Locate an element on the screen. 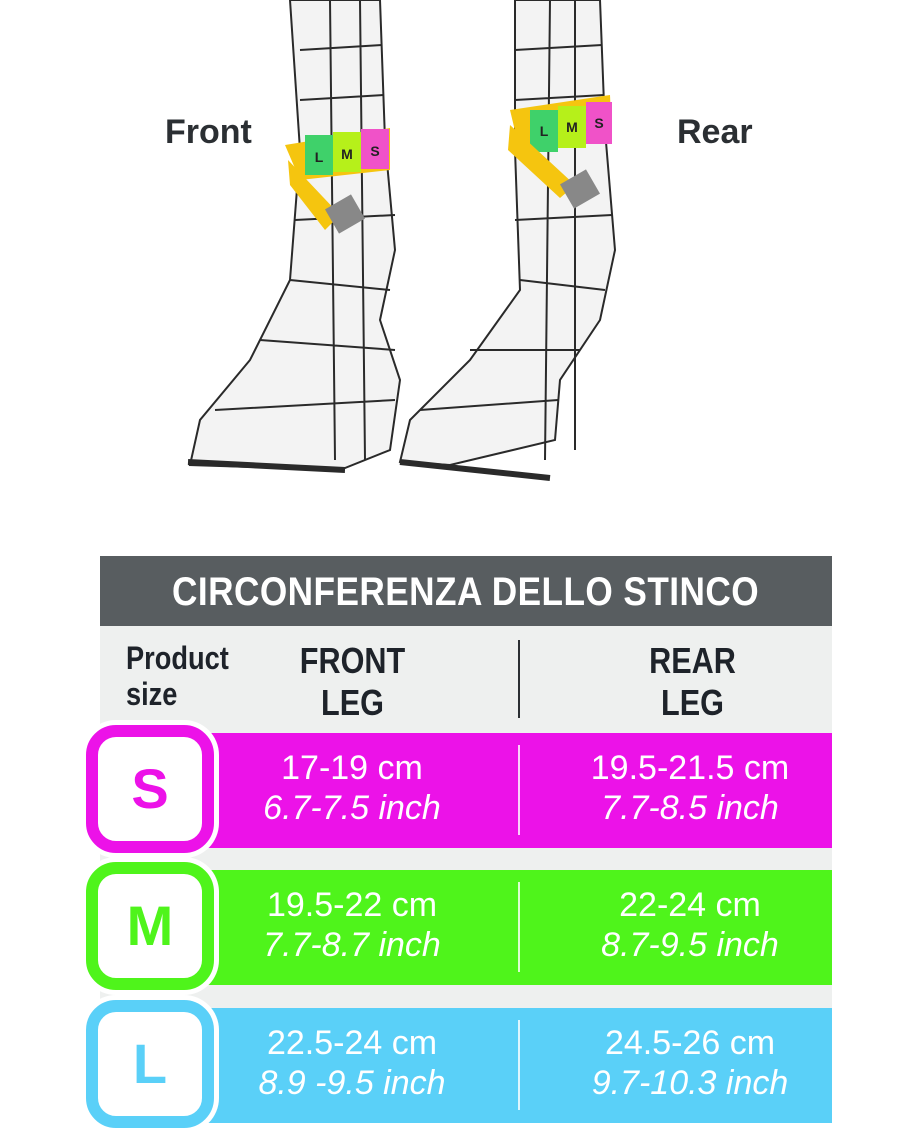 Image resolution: width=920 pixels, height=1136 pixels. front-label: Front is located at coordinates (208, 132).